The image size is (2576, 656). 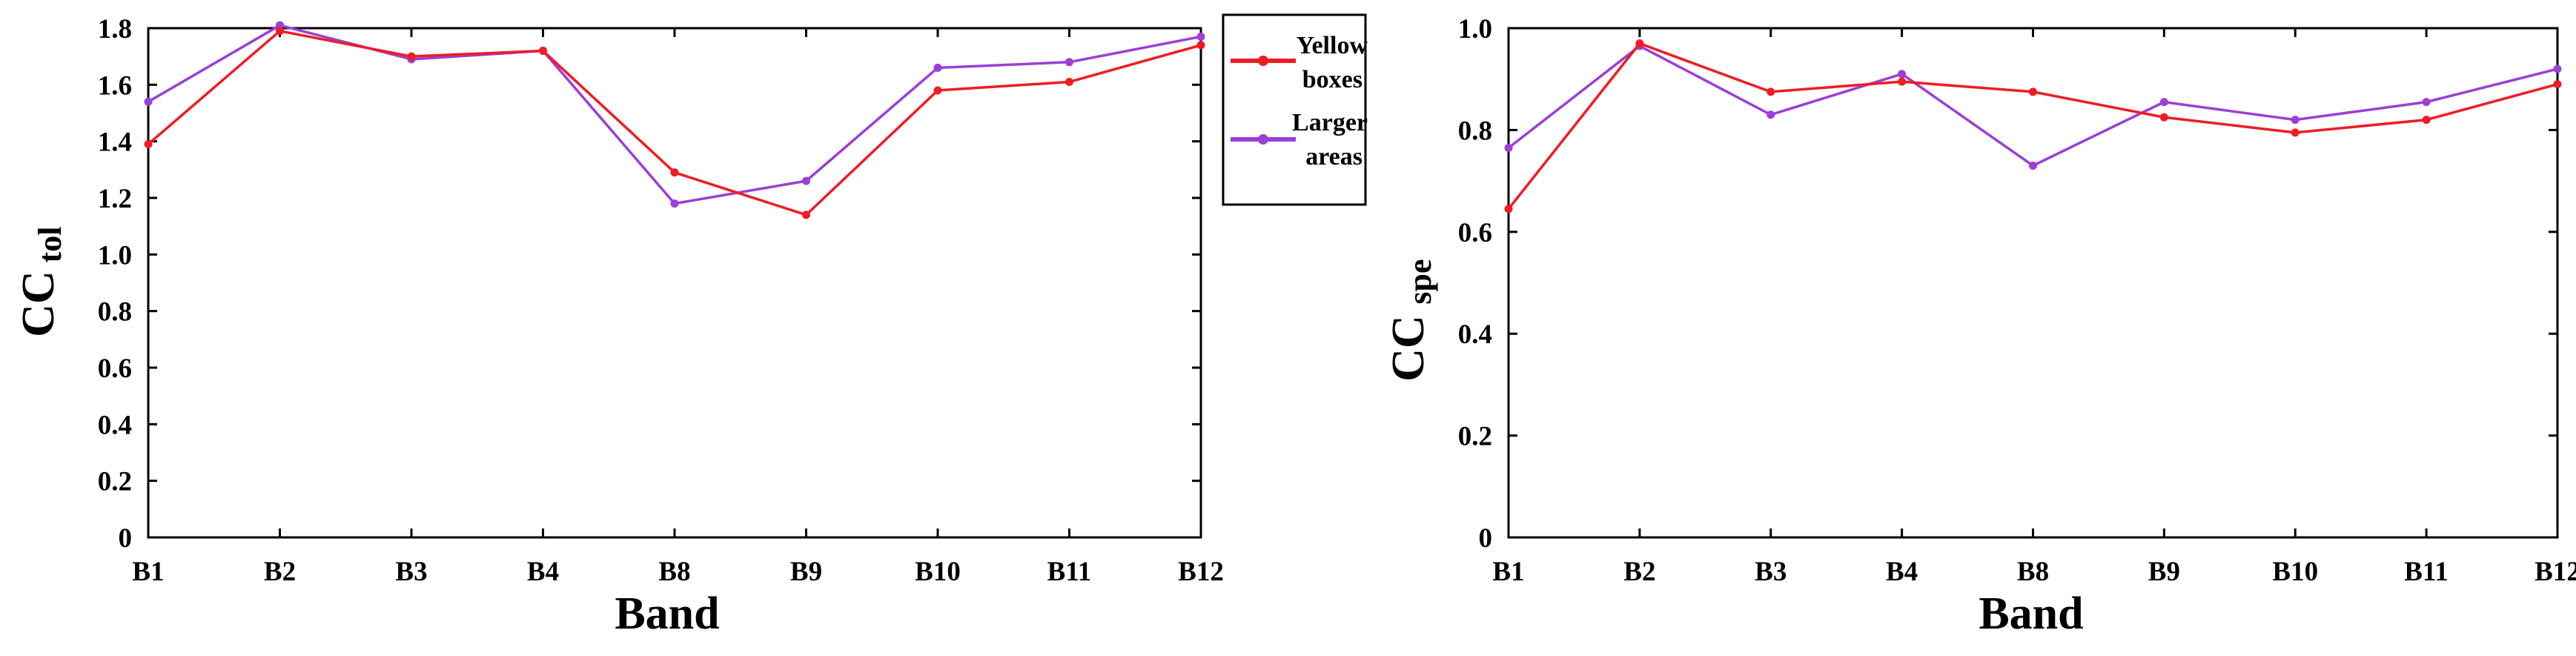 What do you see at coordinates (2164, 572) in the screenshot?
I see `right-xtick-label: B9` at bounding box center [2164, 572].